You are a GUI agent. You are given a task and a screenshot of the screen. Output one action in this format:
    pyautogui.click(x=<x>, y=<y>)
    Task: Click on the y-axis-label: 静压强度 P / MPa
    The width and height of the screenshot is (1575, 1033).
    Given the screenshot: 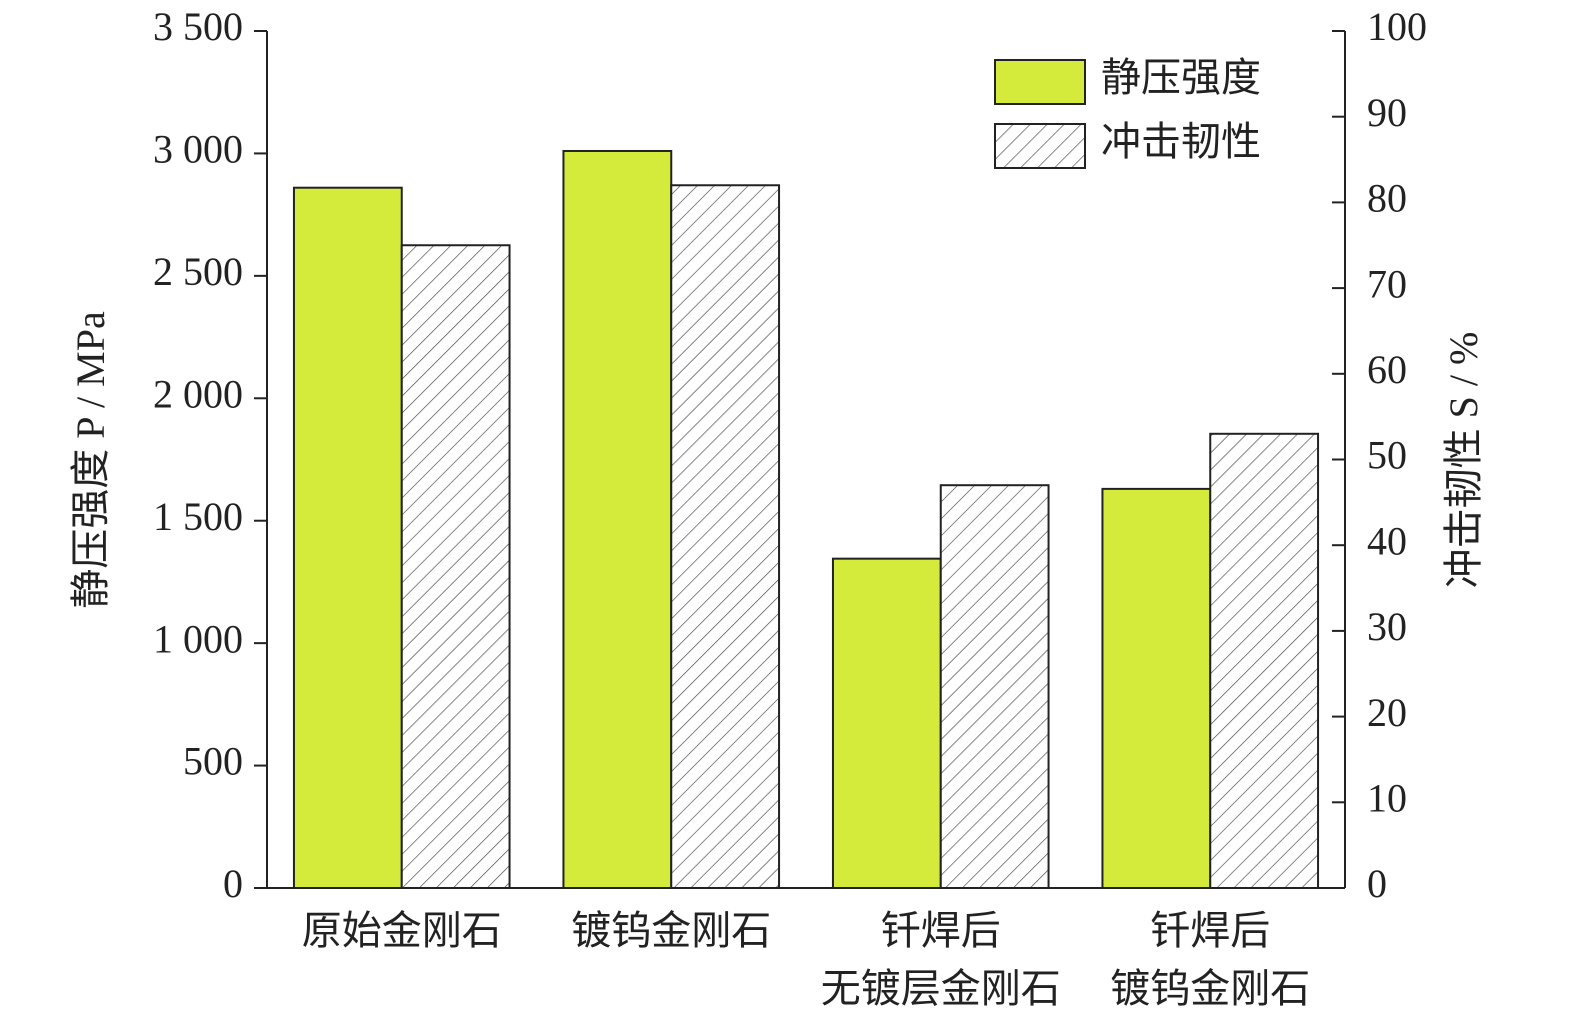 What is the action you would take?
    pyautogui.click(x=90, y=460)
    